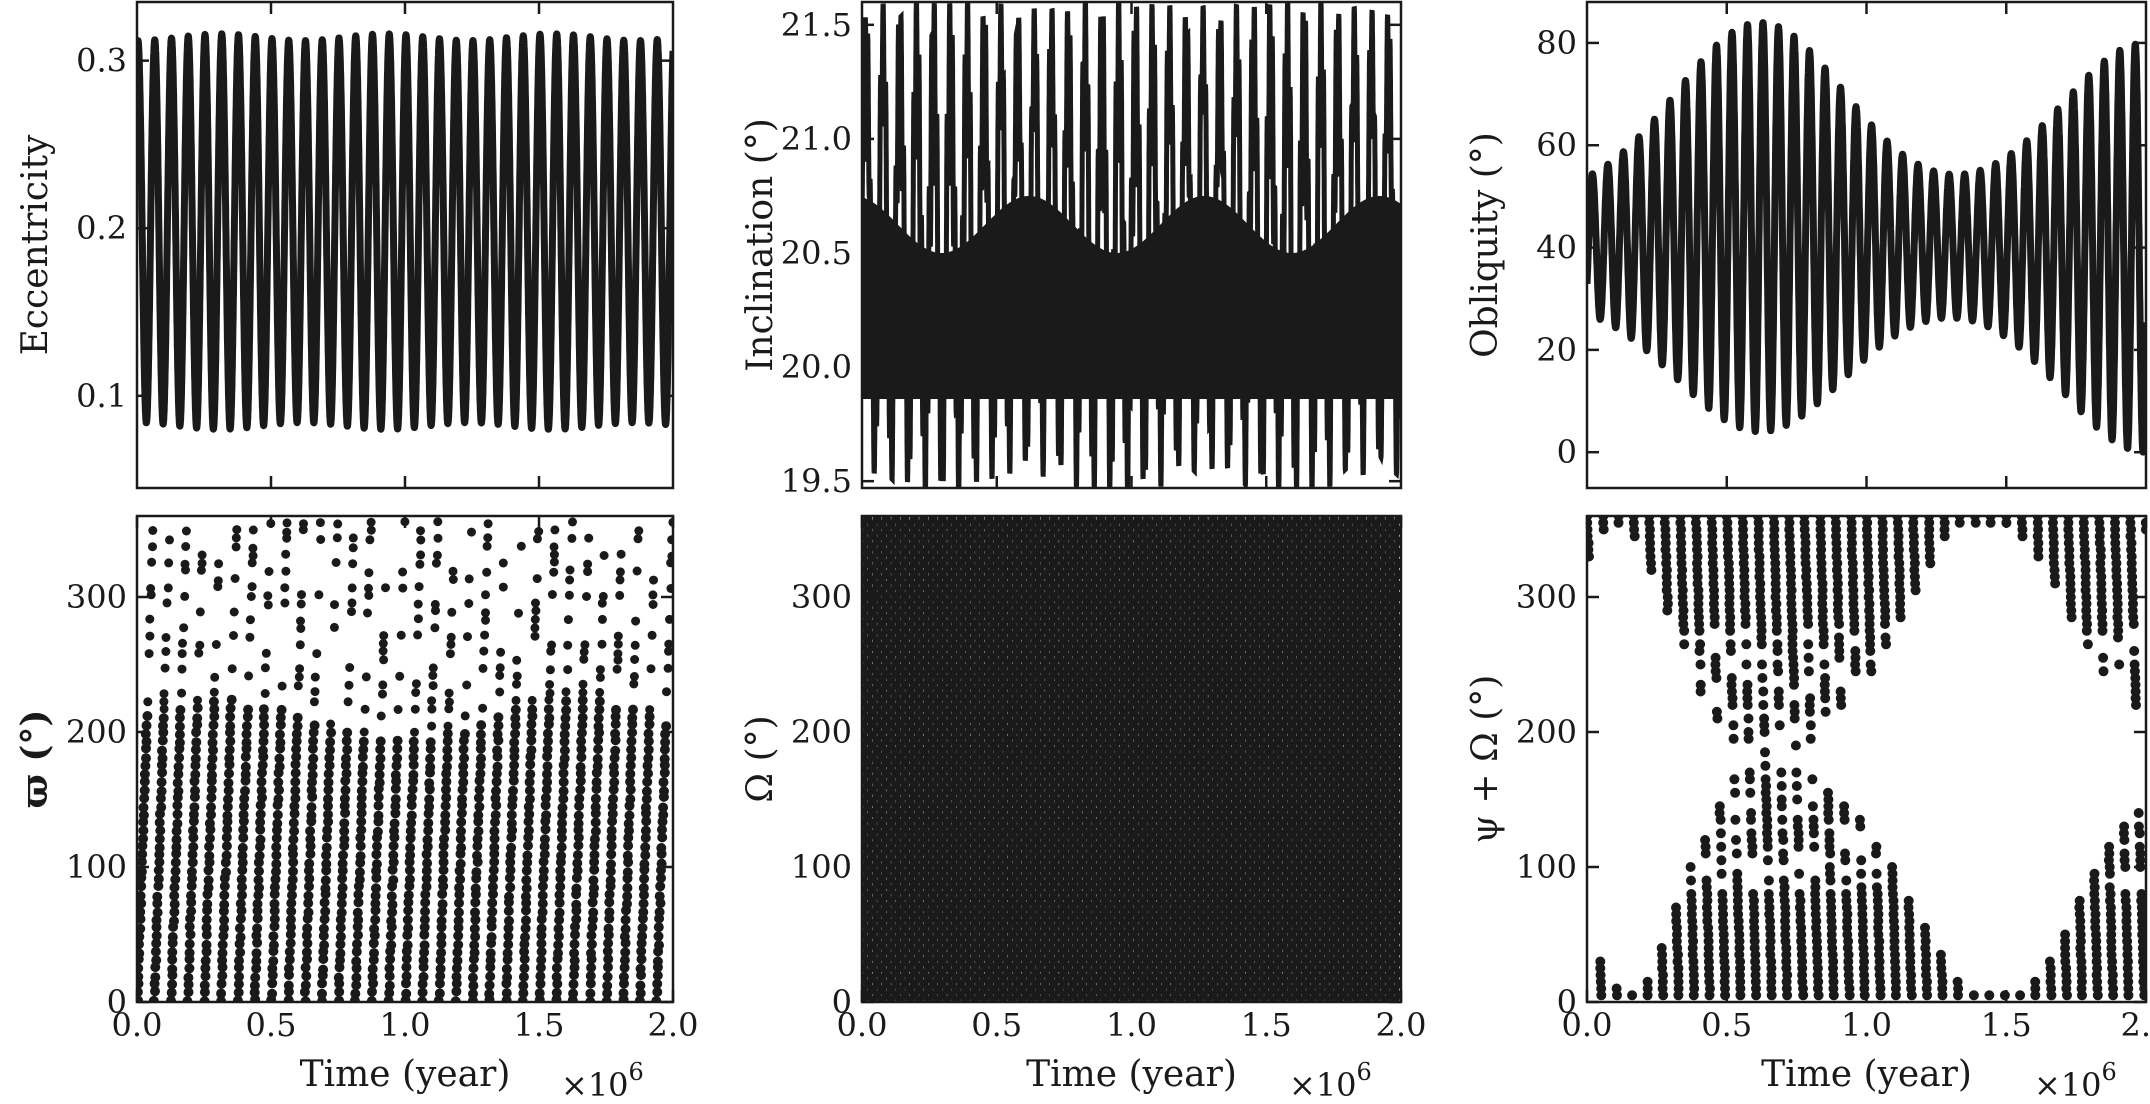 This screenshot has width=2150, height=1104. I want to click on x-offset-label: ×10⁶, so click(602, 1081).